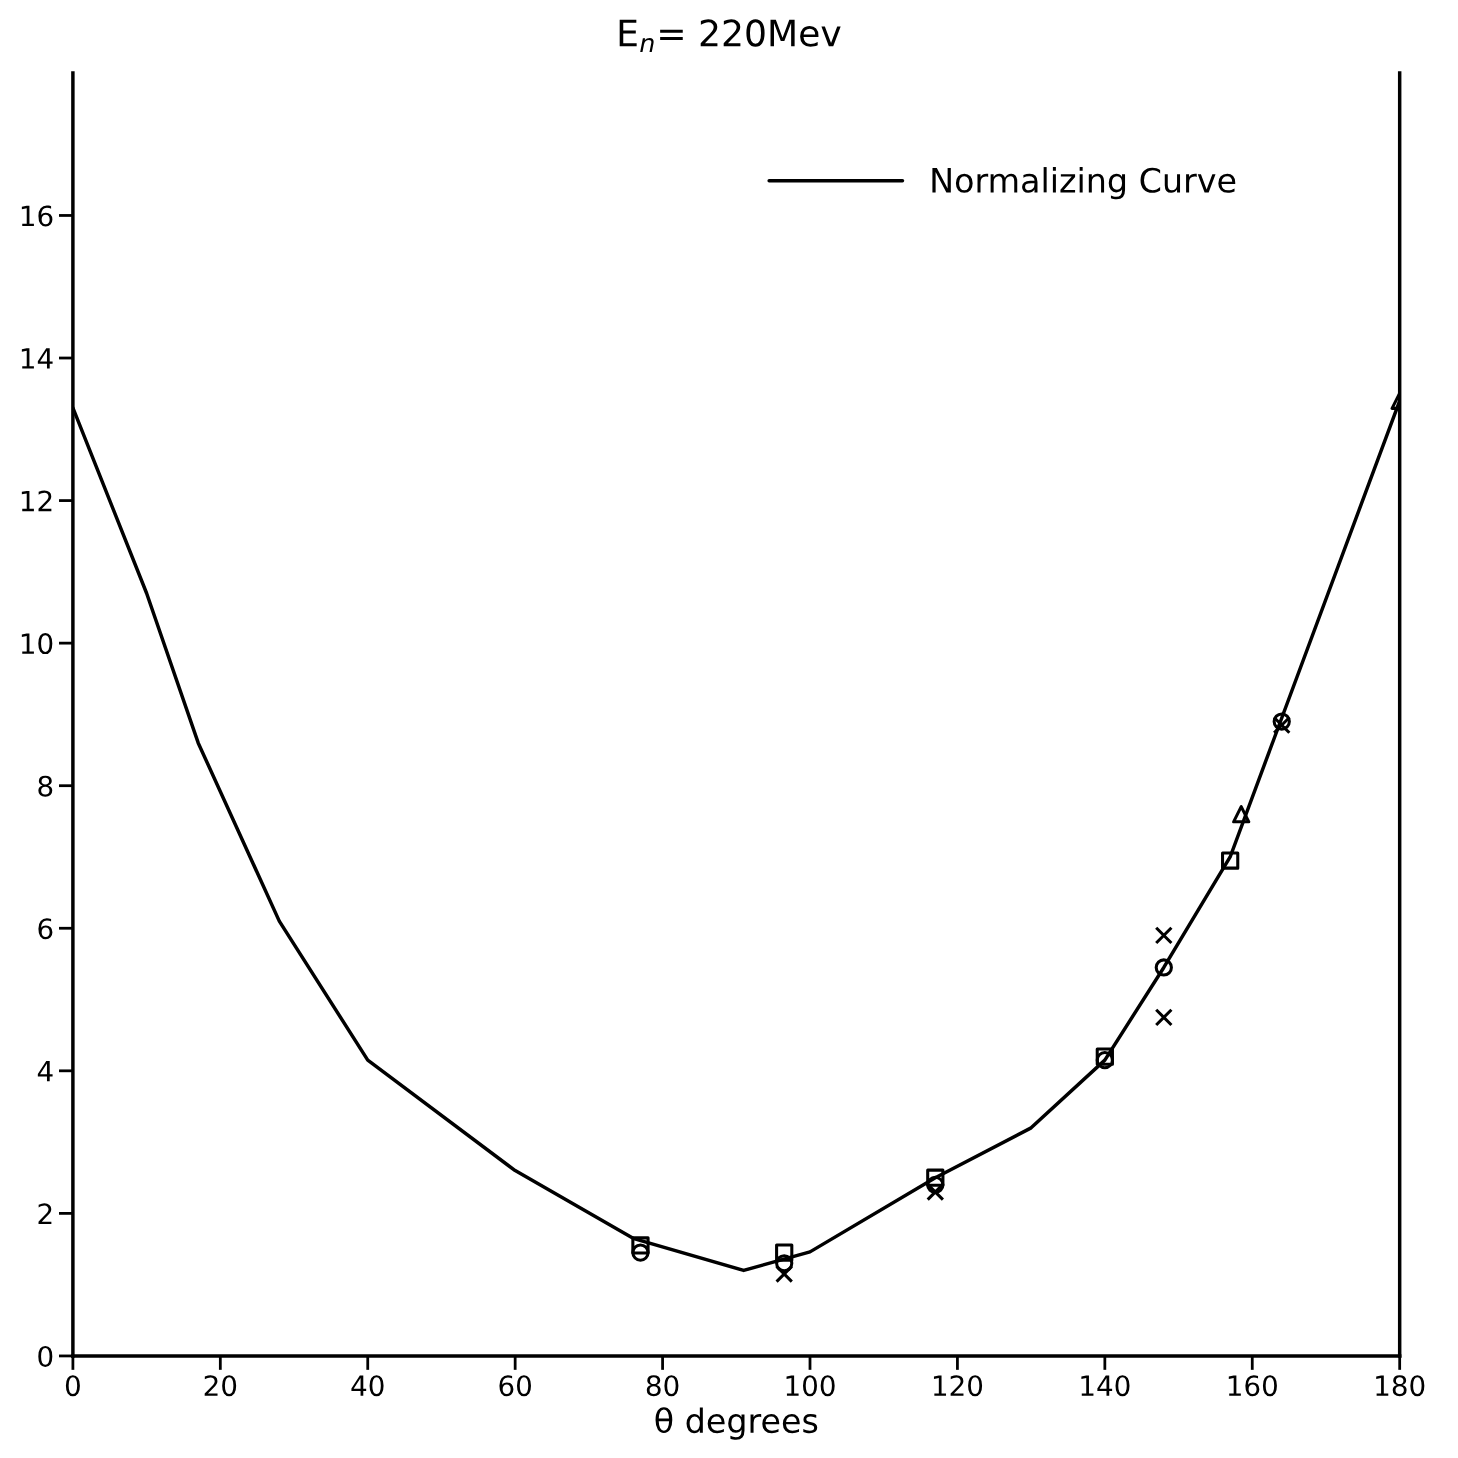 The height and width of the screenshot is (1458, 1458). Describe the element at coordinates (1400, 1386) in the screenshot. I see `x-tick-label: 180` at that location.